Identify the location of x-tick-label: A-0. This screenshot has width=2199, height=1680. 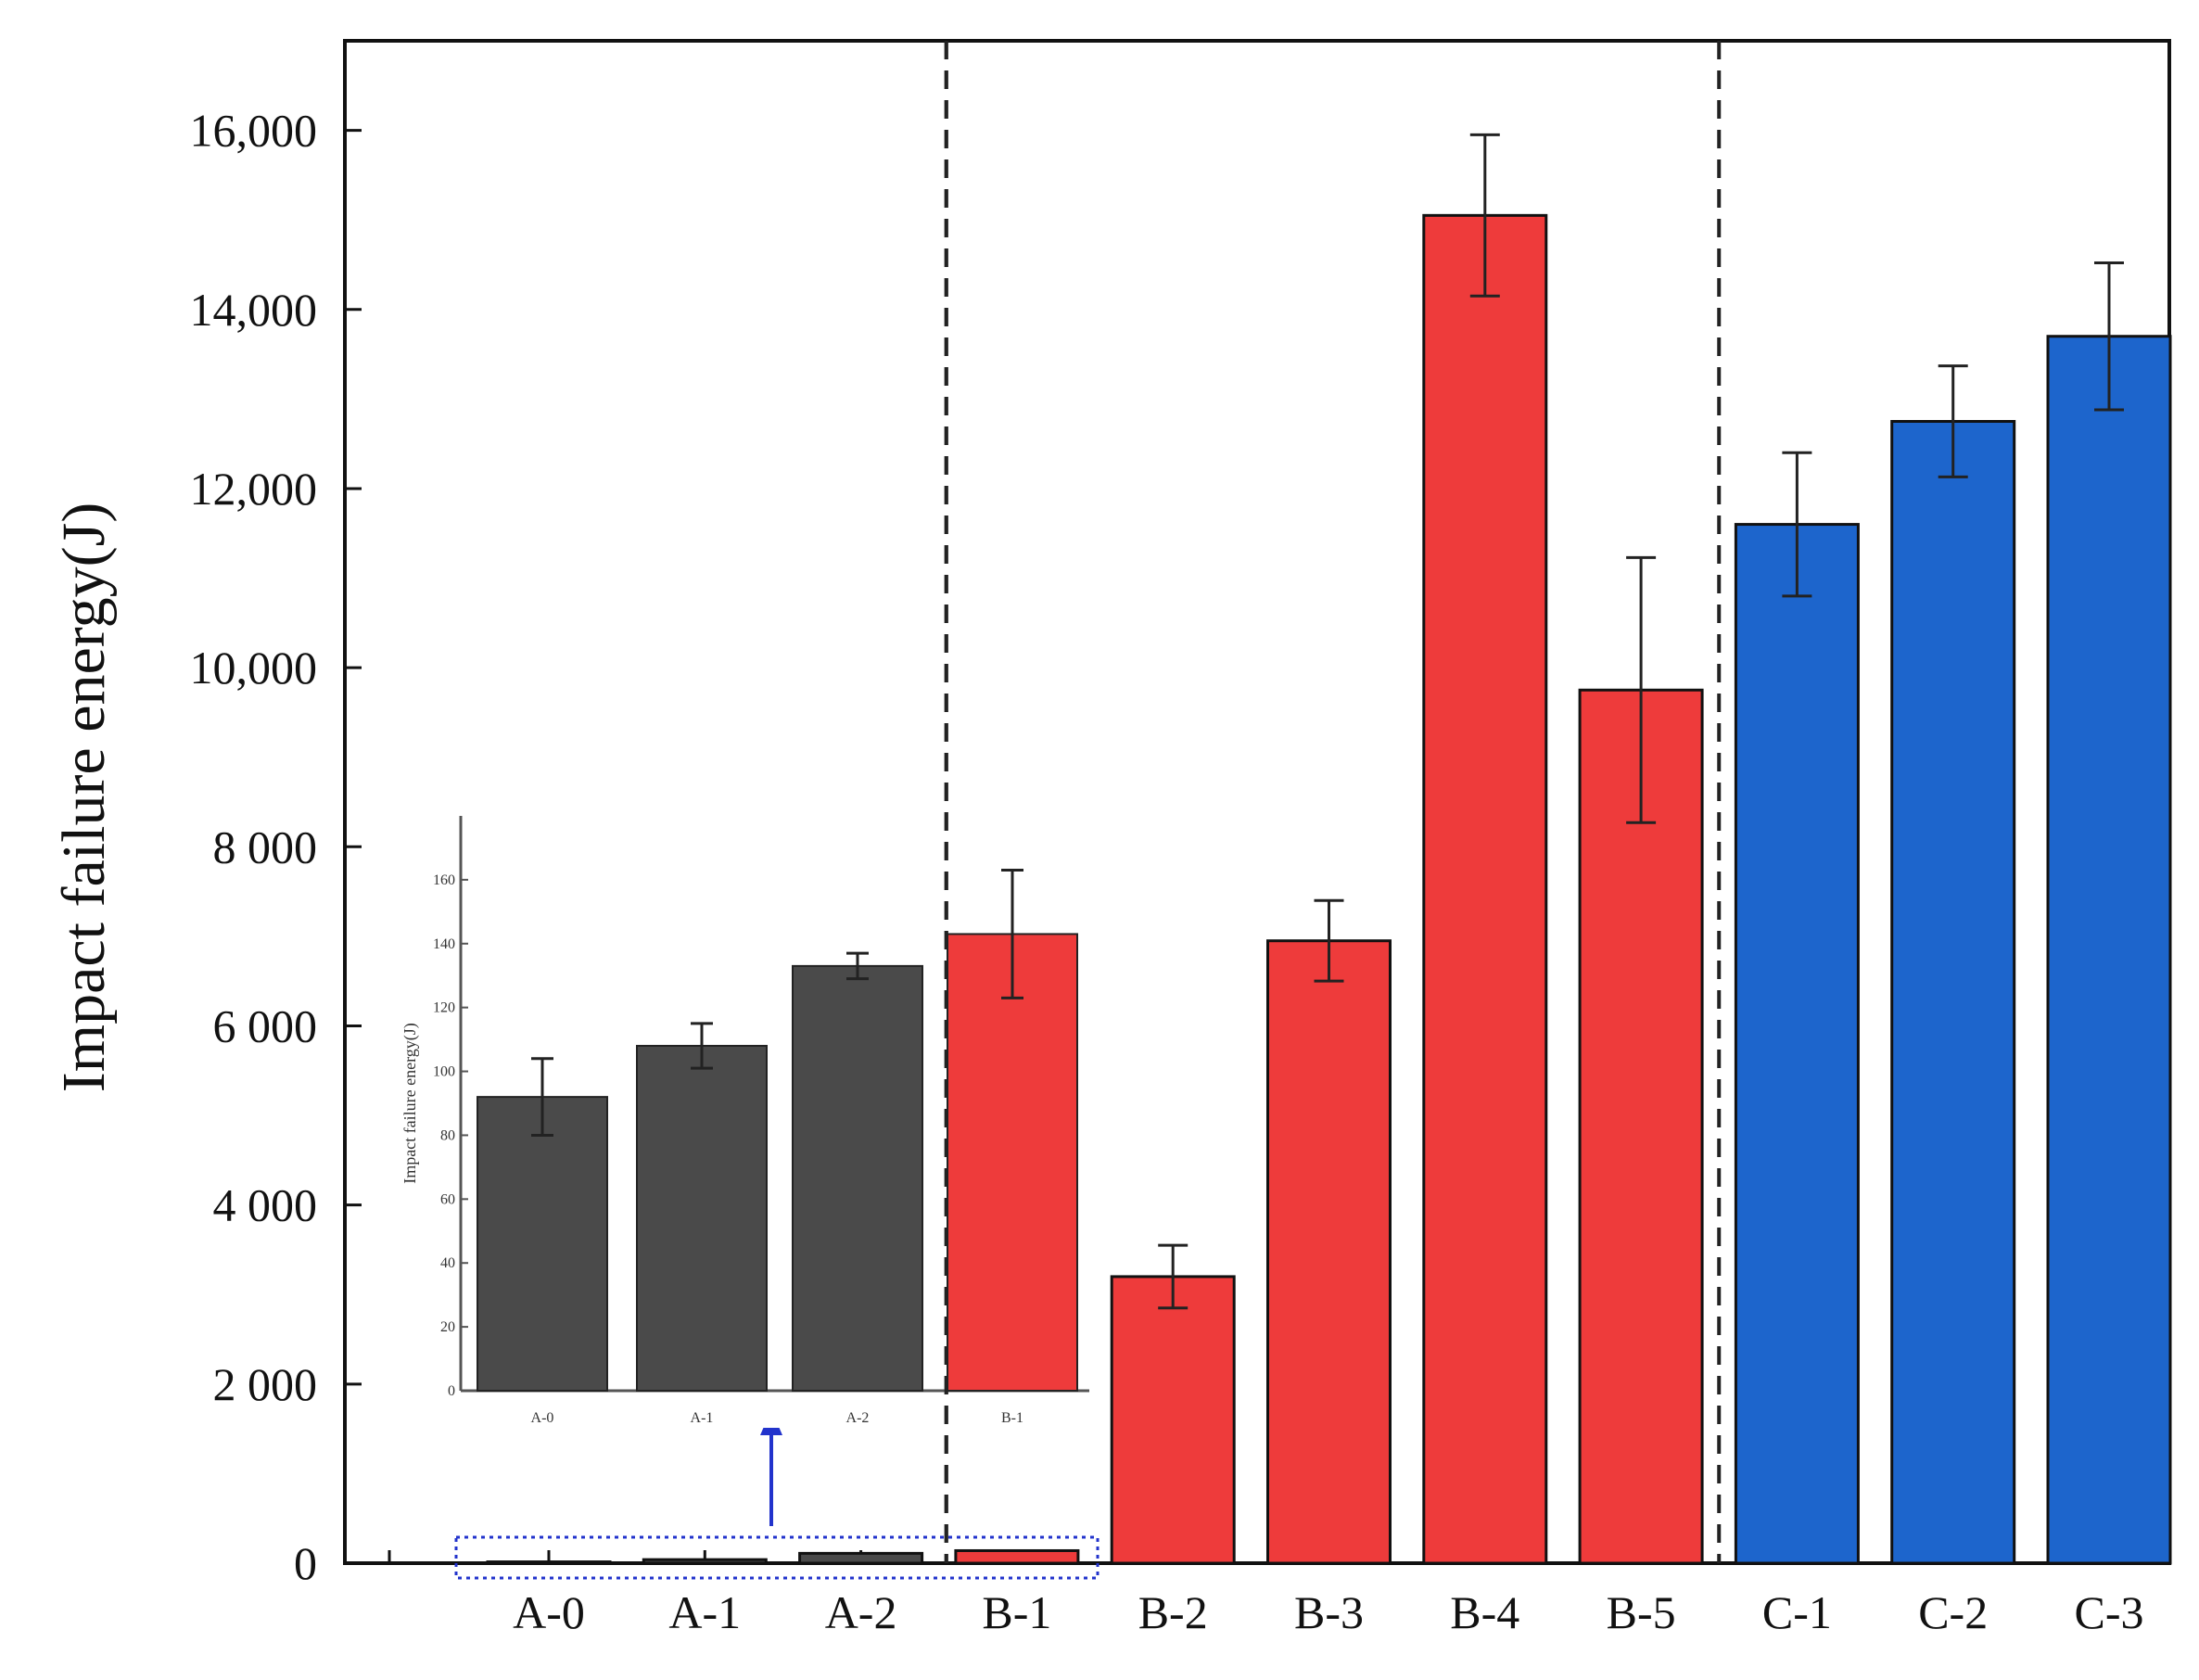
(549, 1612).